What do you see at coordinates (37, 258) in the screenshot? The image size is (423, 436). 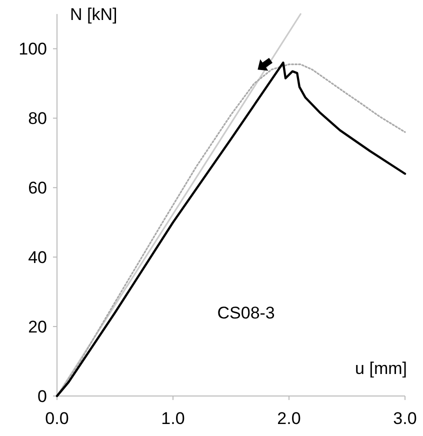 I see `y-tick-label: 40` at bounding box center [37, 258].